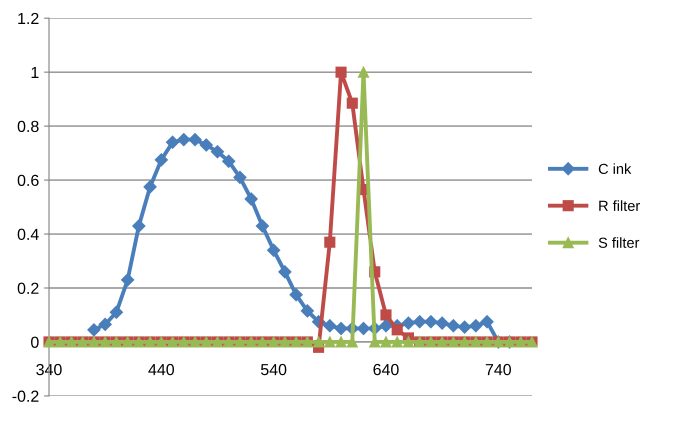 This screenshot has height=423, width=700. What do you see at coordinates (28, 126) in the screenshot?
I see `y-tick-label: 0.8` at bounding box center [28, 126].